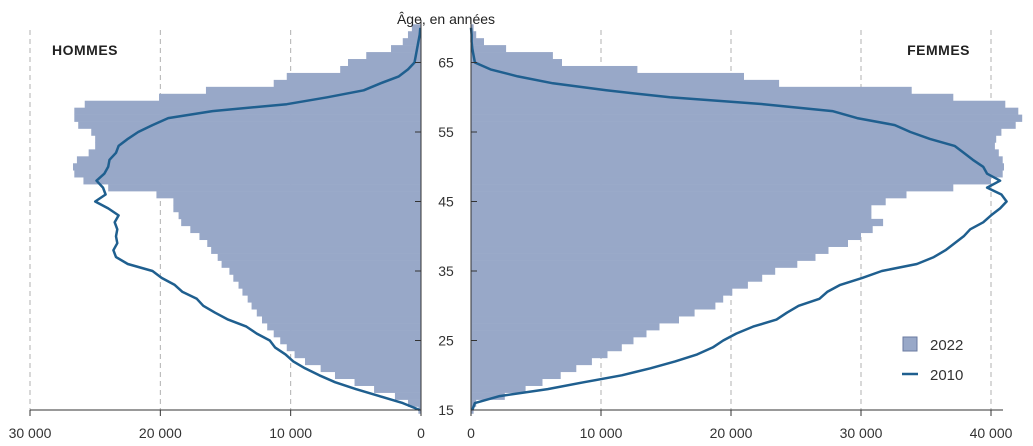 Image resolution: width=1033 pixels, height=446 pixels. What do you see at coordinates (932, 360) in the screenshot?
I see `legend: 2022 2010` at bounding box center [932, 360].